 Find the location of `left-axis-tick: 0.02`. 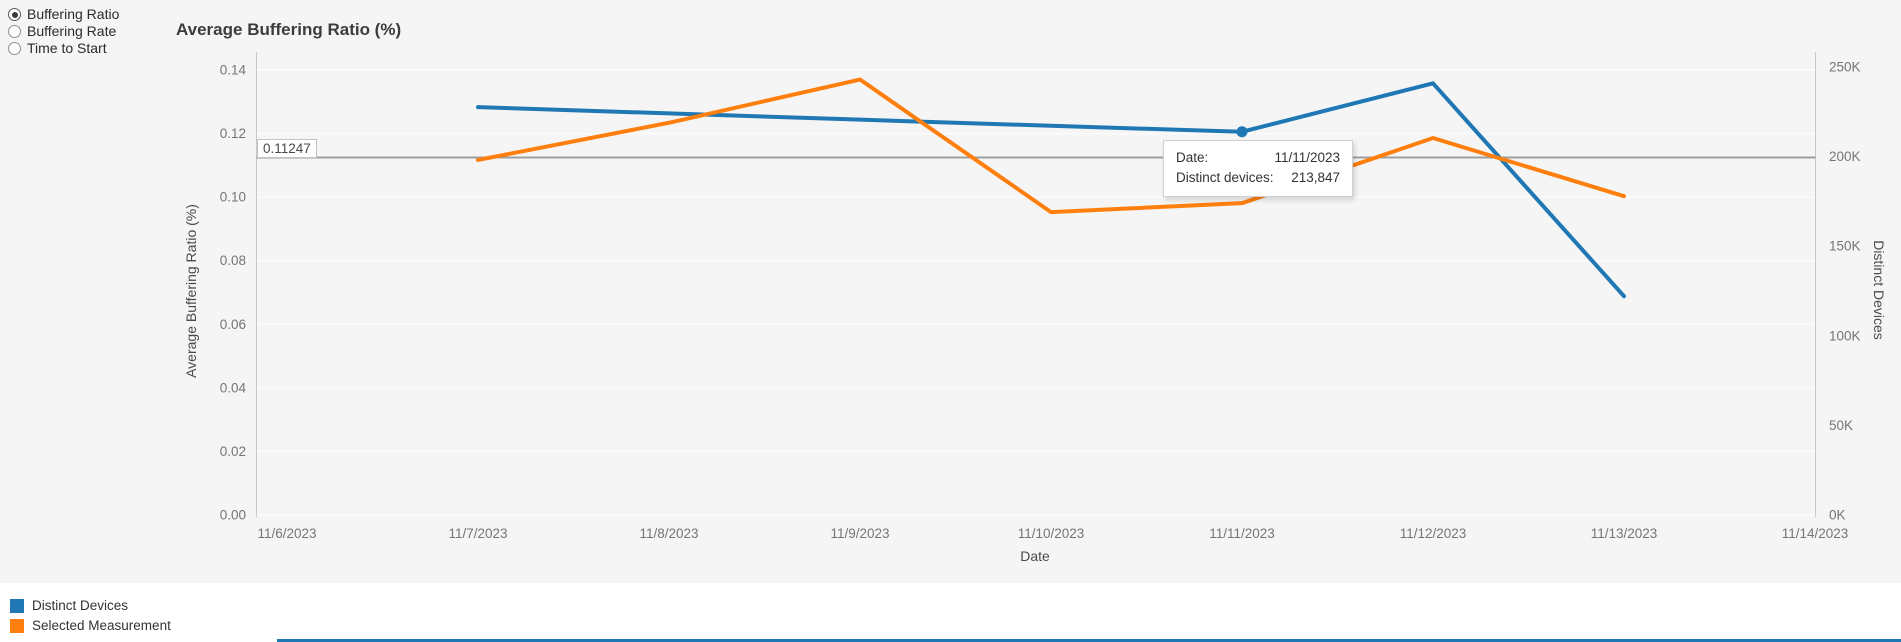

left-axis-tick: 0.02 is located at coordinates (233, 451).